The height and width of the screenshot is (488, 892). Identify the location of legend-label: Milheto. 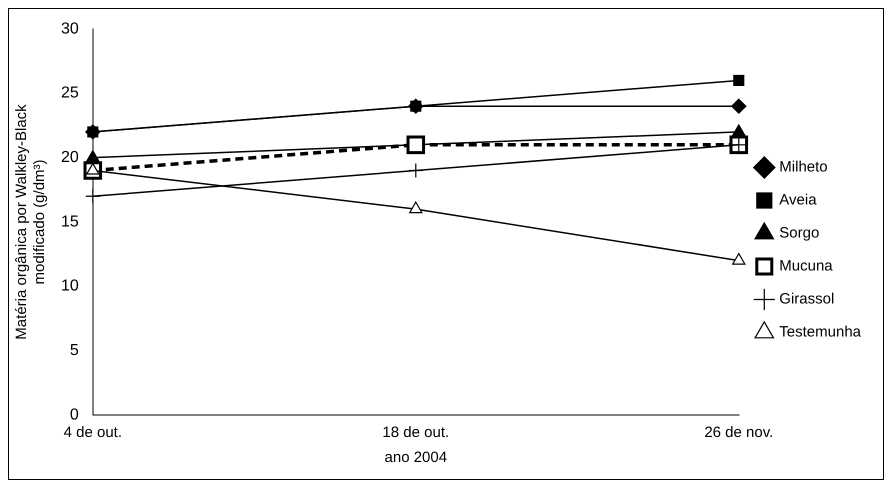
(803, 167).